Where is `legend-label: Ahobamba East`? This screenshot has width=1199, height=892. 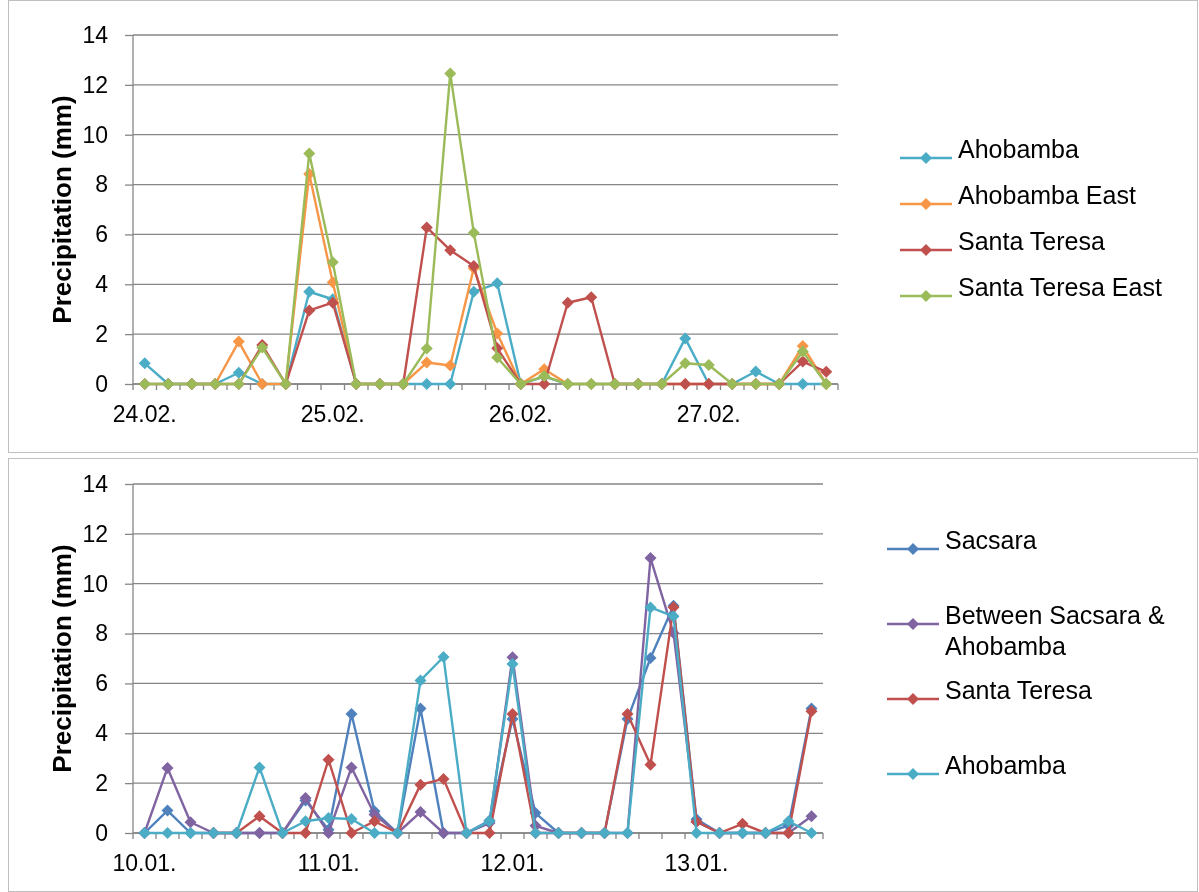 legend-label: Ahobamba East is located at coordinates (1047, 195).